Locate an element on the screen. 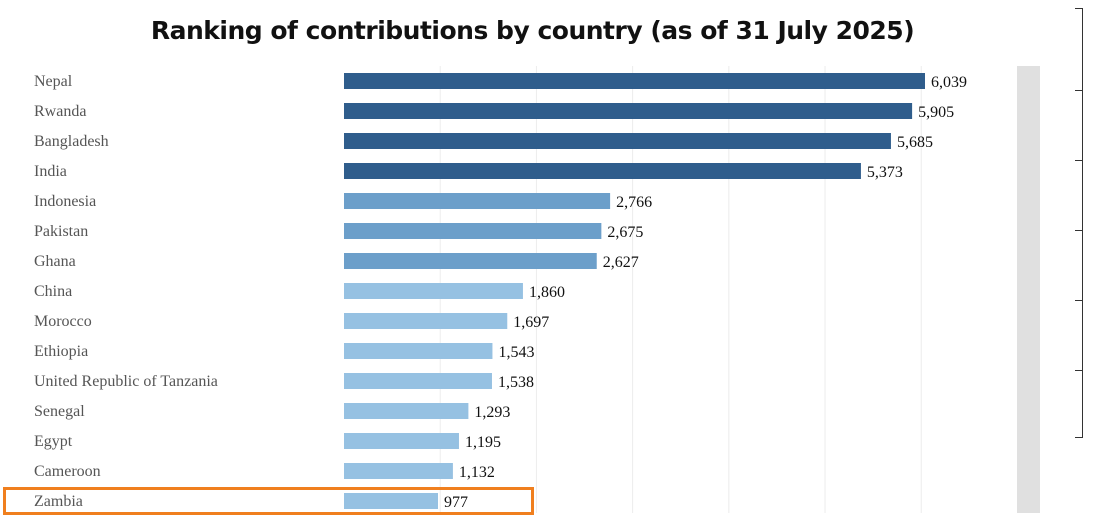  highlight-box-zambia is located at coordinates (268, 501).